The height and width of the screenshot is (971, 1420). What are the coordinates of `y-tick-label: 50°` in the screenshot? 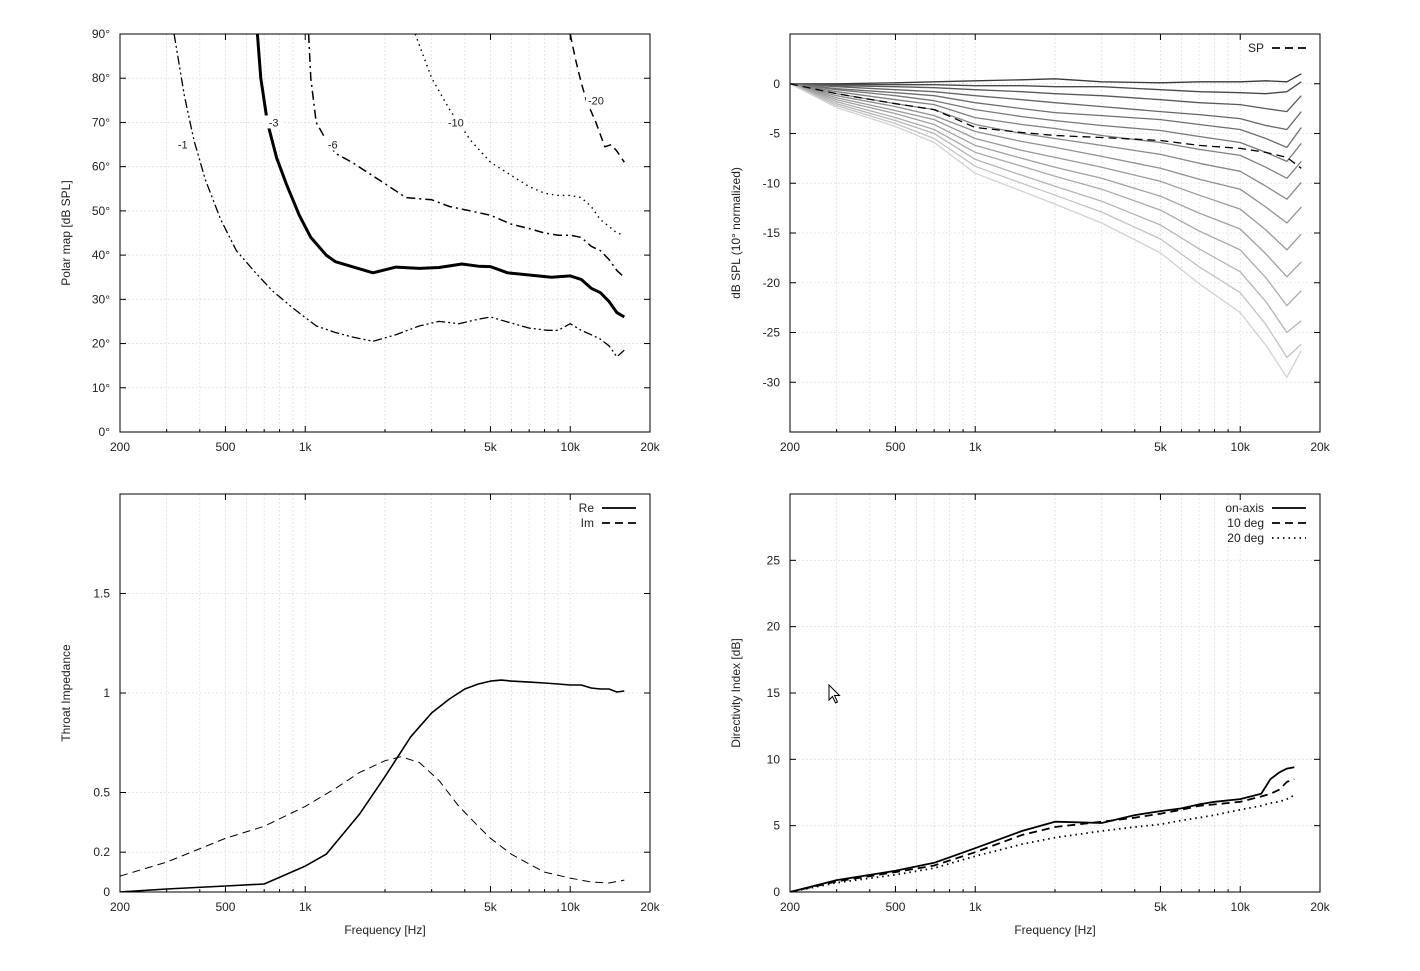 It's located at (101, 211).